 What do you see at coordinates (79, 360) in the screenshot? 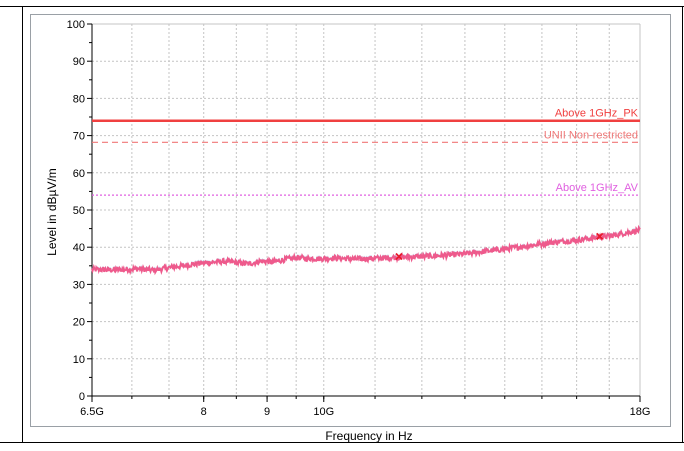
I see `y-tick-label: 10` at bounding box center [79, 360].